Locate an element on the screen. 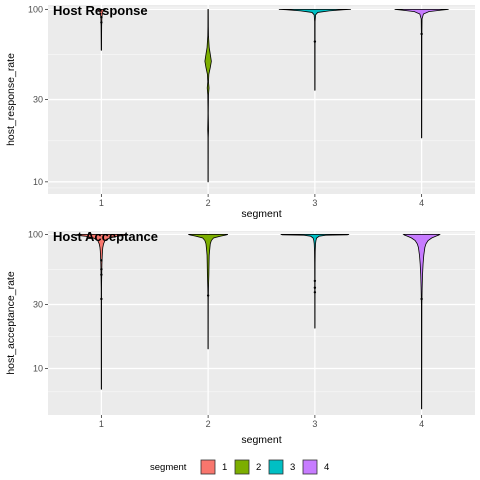 The image size is (480, 480). legend: segment 1 2 3 4 is located at coordinates (239, 467).